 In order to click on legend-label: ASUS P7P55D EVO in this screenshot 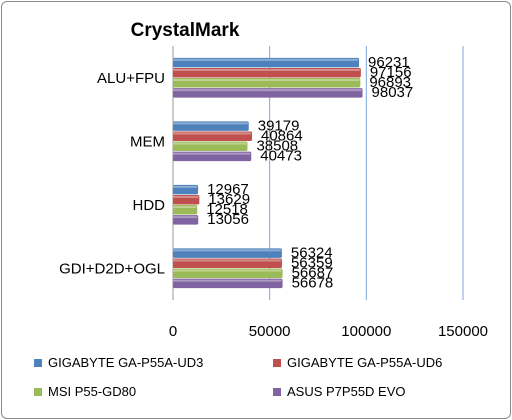, I will do `click(346, 391)`.